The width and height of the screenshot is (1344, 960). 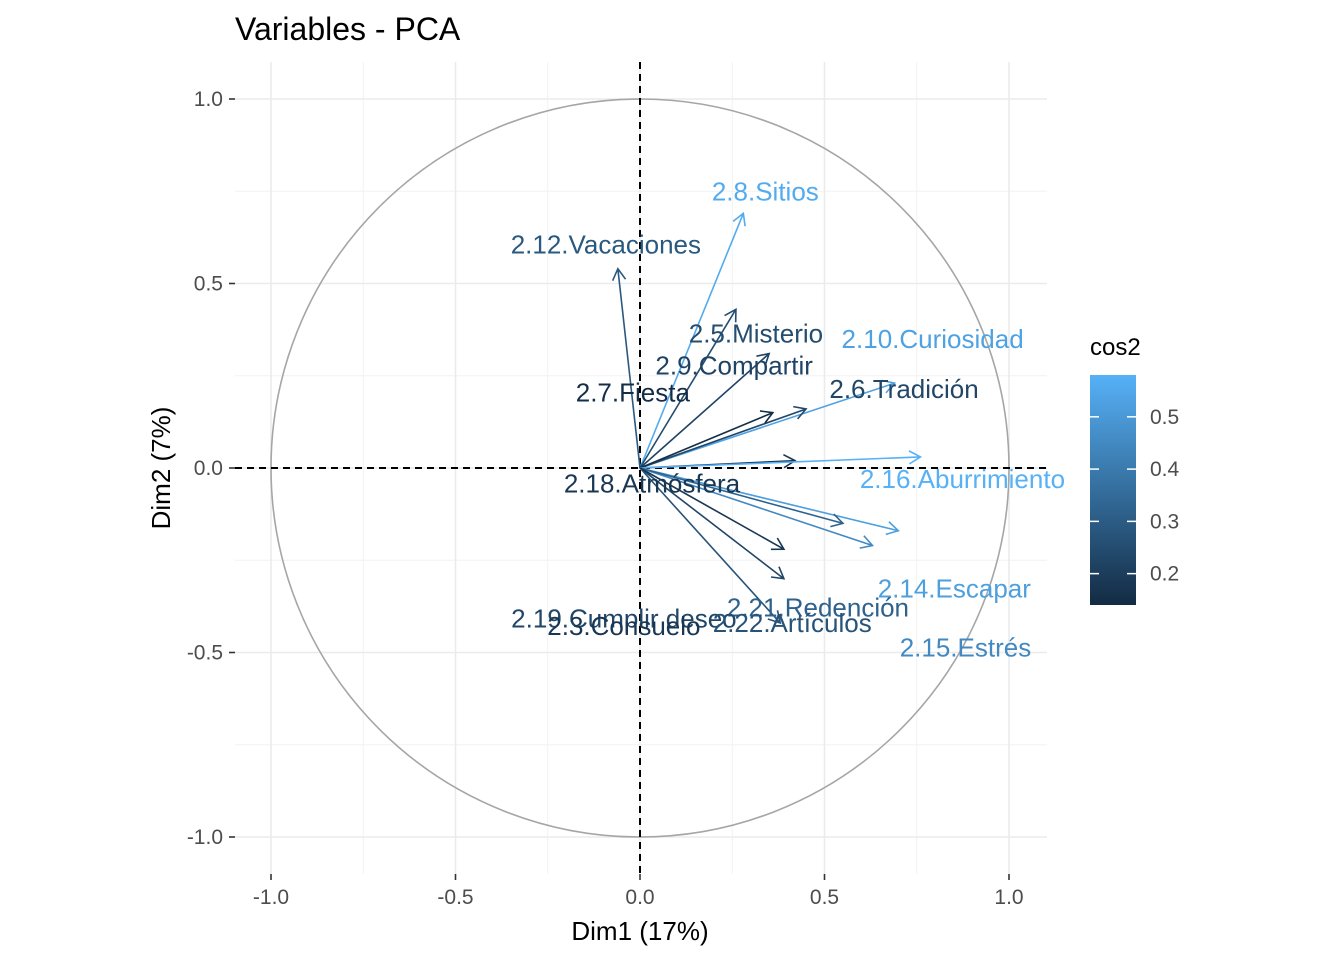 I want to click on variable-label: 2.12.Vacaciones, so click(x=606, y=245).